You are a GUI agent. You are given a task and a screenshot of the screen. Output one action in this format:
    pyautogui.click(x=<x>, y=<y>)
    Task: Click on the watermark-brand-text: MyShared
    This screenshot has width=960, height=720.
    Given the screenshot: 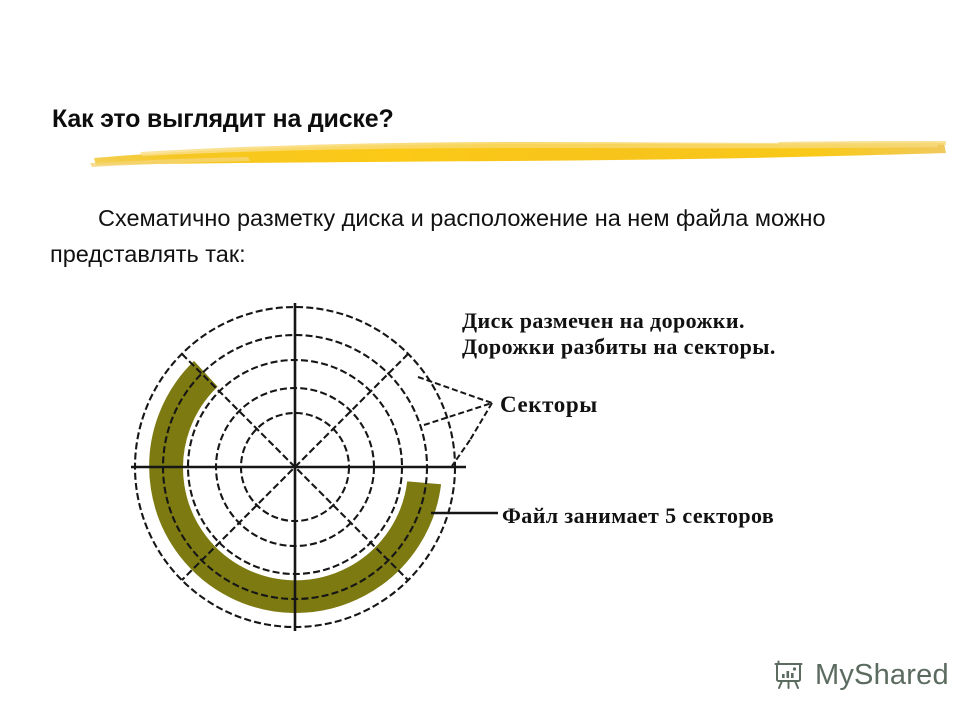 What is the action you would take?
    pyautogui.click(x=882, y=674)
    